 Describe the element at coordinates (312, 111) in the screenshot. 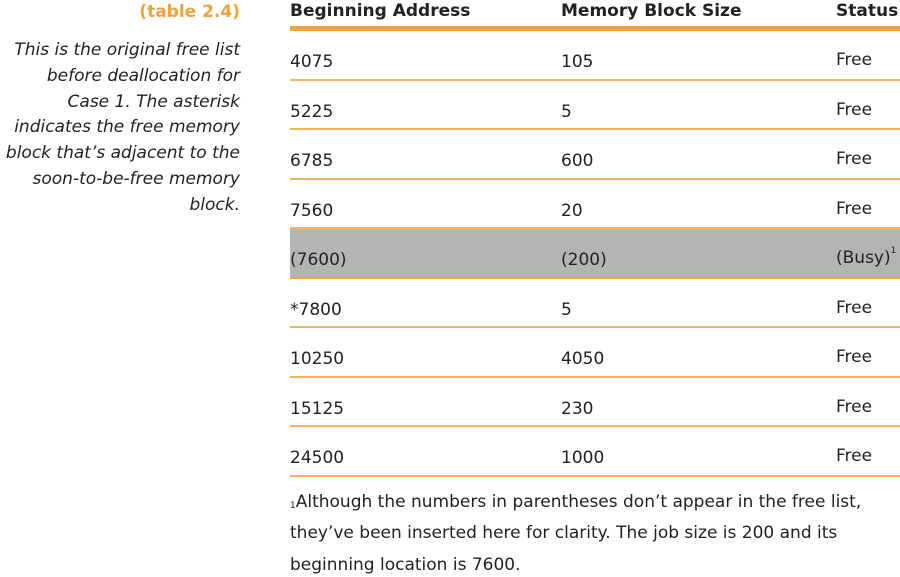

I see `cell-address: 5225` at that location.